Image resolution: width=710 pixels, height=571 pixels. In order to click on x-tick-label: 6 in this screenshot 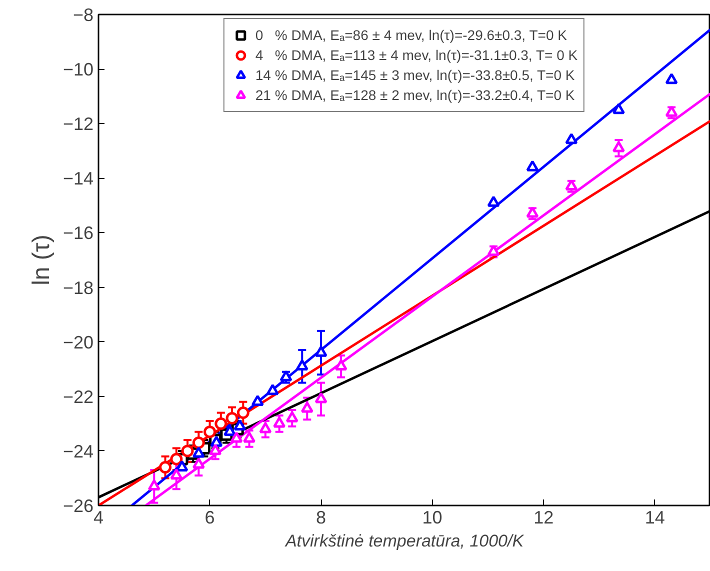, I will do `click(209, 518)`.